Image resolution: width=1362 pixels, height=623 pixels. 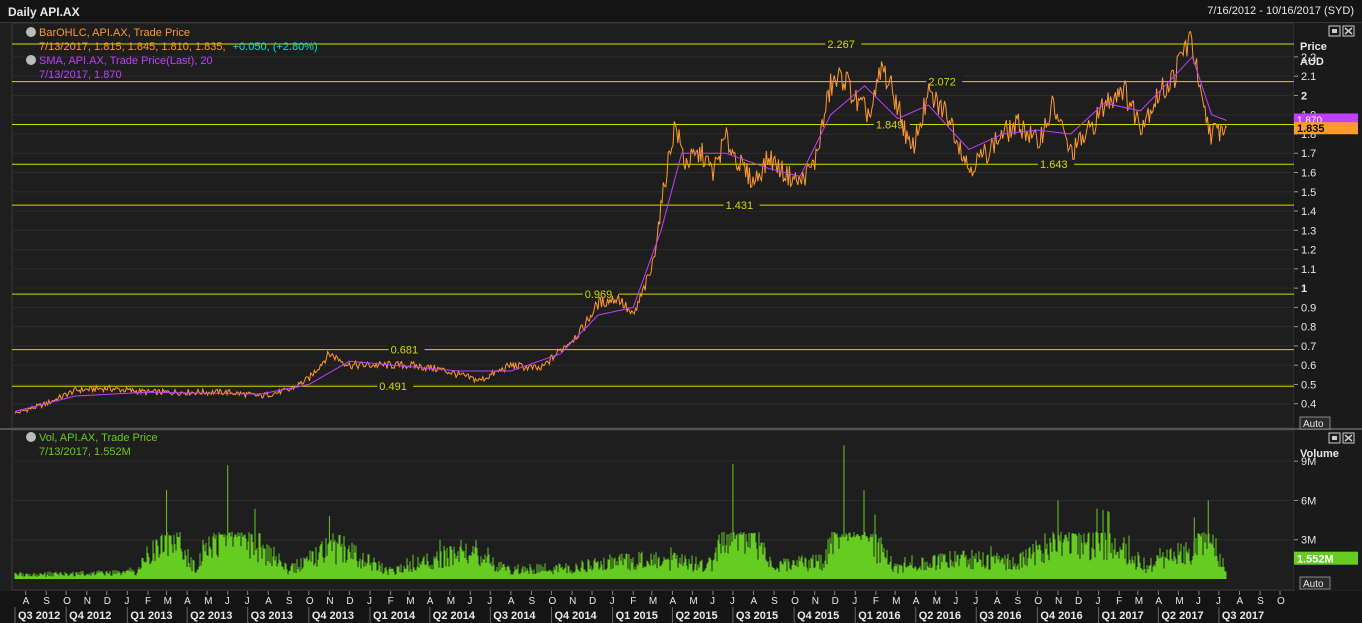 What do you see at coordinates (1182, 616) in the screenshot?
I see `quarter-label: Q2 2017` at bounding box center [1182, 616].